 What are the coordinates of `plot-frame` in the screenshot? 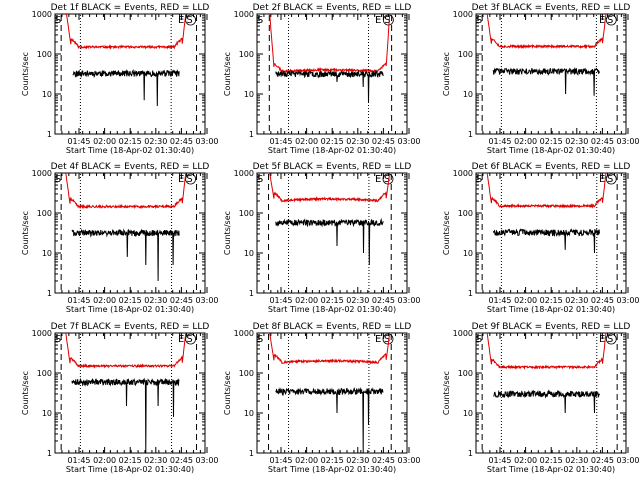 It's located at (332, 233).